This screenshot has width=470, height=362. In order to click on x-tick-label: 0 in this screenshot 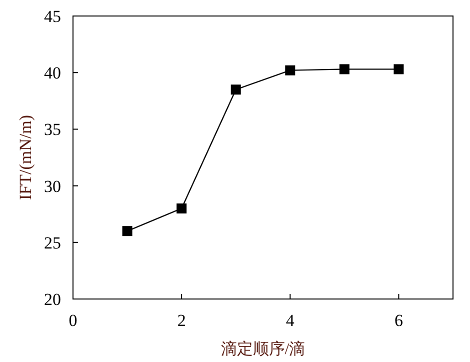, I will do `click(73, 320)`.